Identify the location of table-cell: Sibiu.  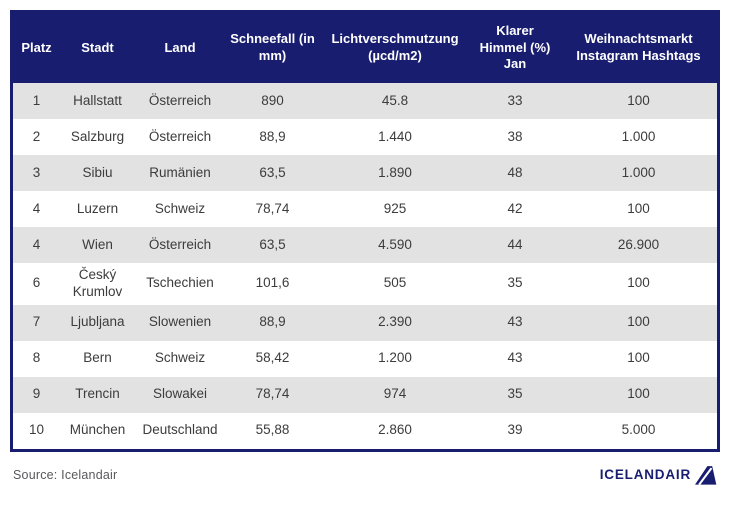
(97, 172).